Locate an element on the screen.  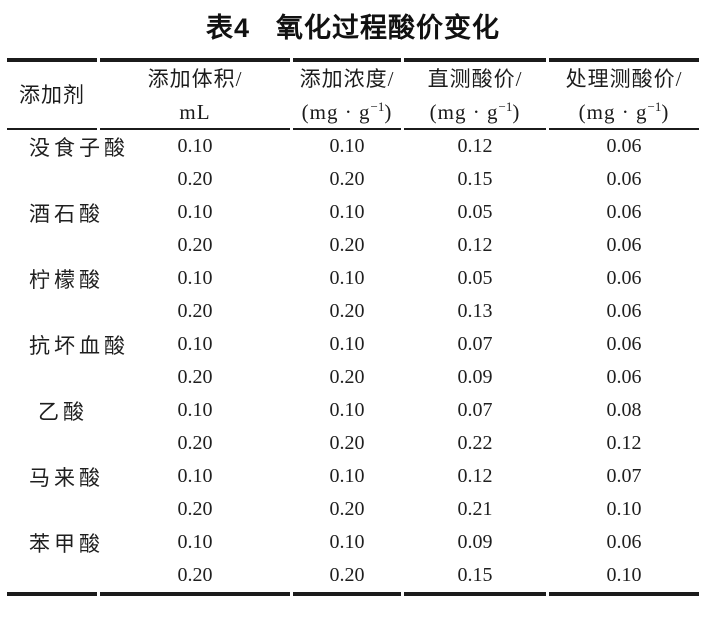
header-additive: 添加剂 is located at coordinates (52, 94).